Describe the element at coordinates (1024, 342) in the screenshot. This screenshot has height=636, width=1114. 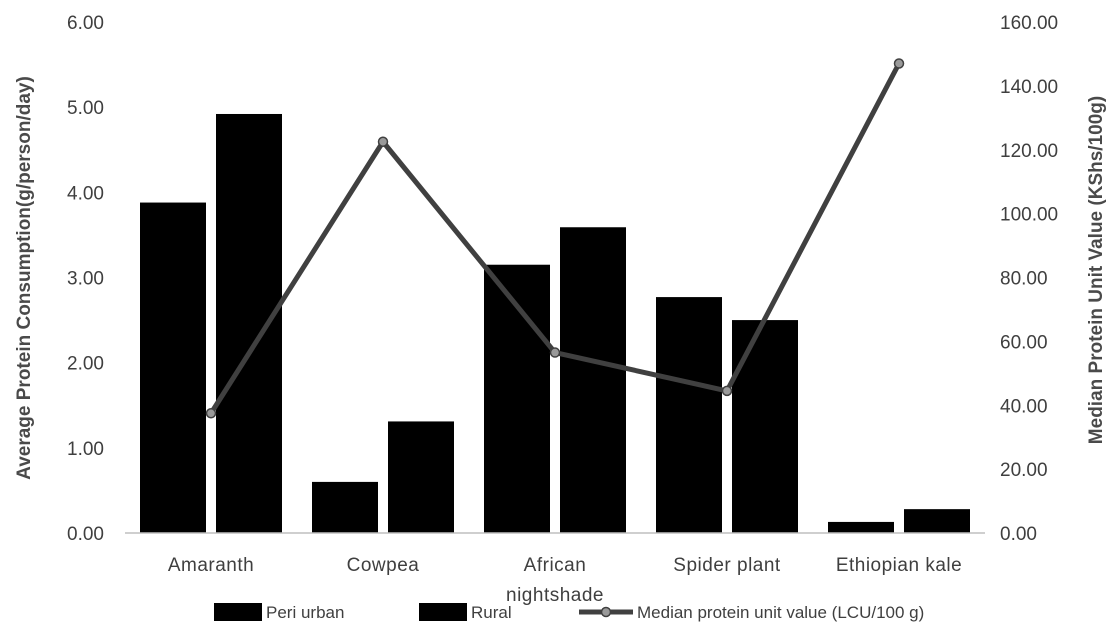
I see `right-tick-label: 60.00` at that location.